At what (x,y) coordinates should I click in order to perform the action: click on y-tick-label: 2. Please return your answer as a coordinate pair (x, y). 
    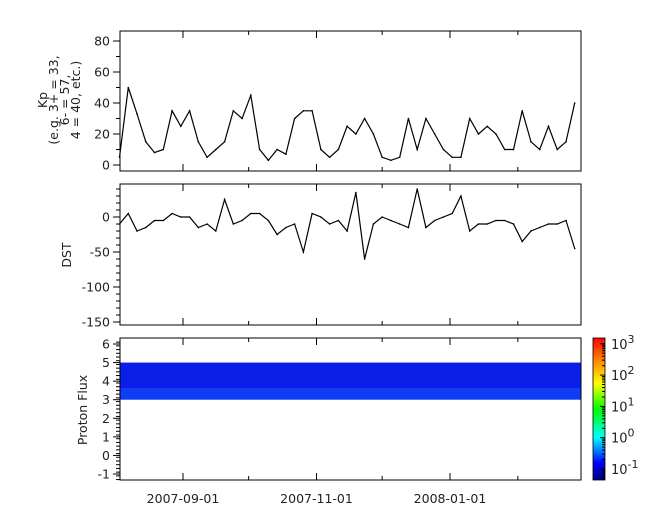
    Looking at the image, I should click on (106, 418).